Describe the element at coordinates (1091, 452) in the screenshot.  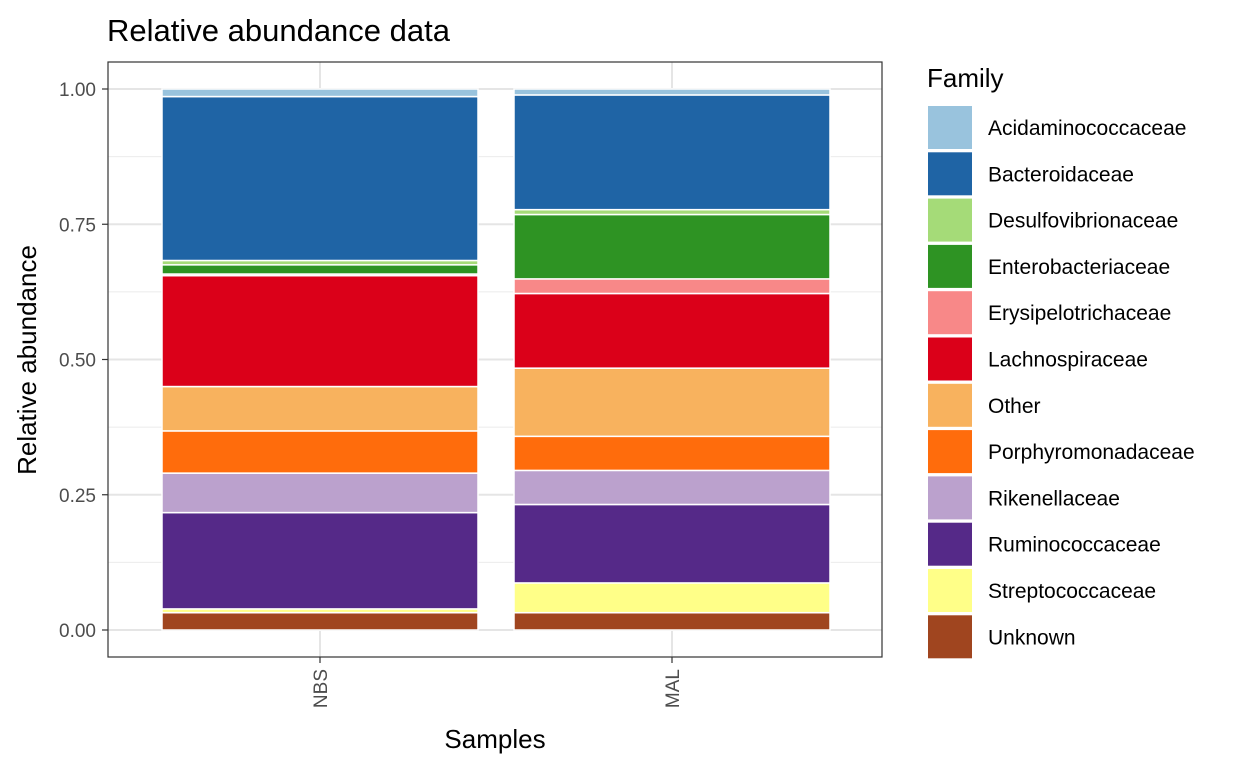
I see `legend-label: Porphyromonadaceae` at that location.